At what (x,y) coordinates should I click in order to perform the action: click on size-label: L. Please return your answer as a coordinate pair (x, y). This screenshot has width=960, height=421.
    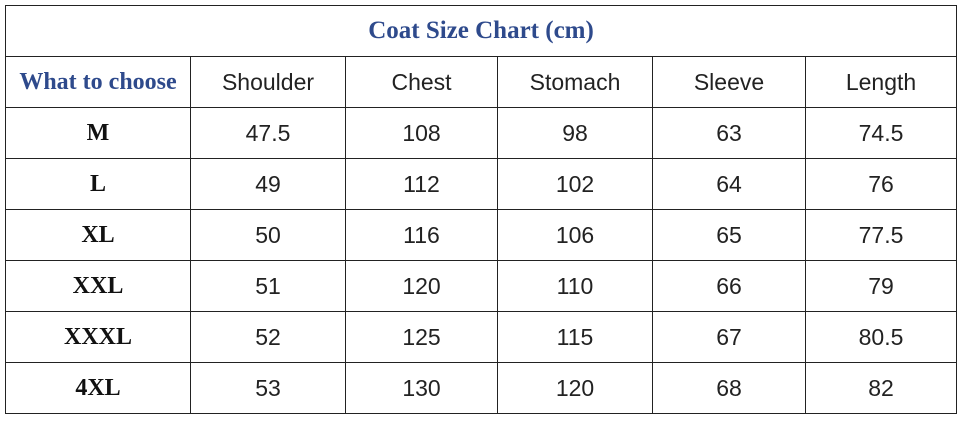
    Looking at the image, I should click on (98, 184).